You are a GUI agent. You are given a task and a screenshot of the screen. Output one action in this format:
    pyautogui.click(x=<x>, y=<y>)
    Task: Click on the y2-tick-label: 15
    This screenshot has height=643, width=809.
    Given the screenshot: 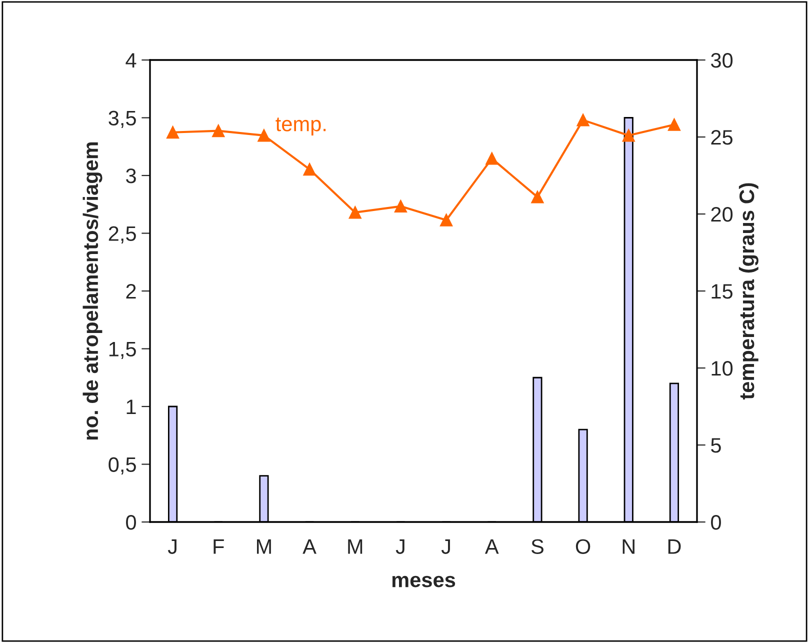 What is the action you would take?
    pyautogui.click(x=722, y=291)
    